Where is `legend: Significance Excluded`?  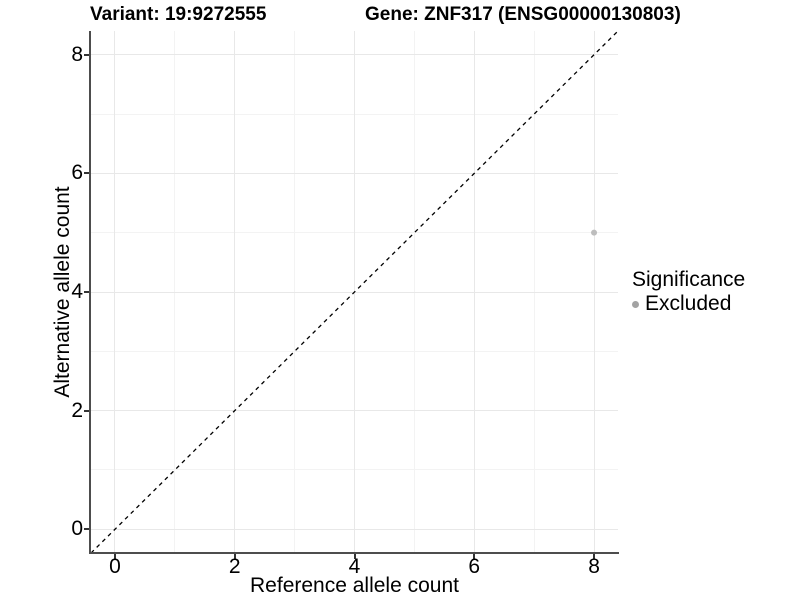 legend: Significance Excluded is located at coordinates (688, 291).